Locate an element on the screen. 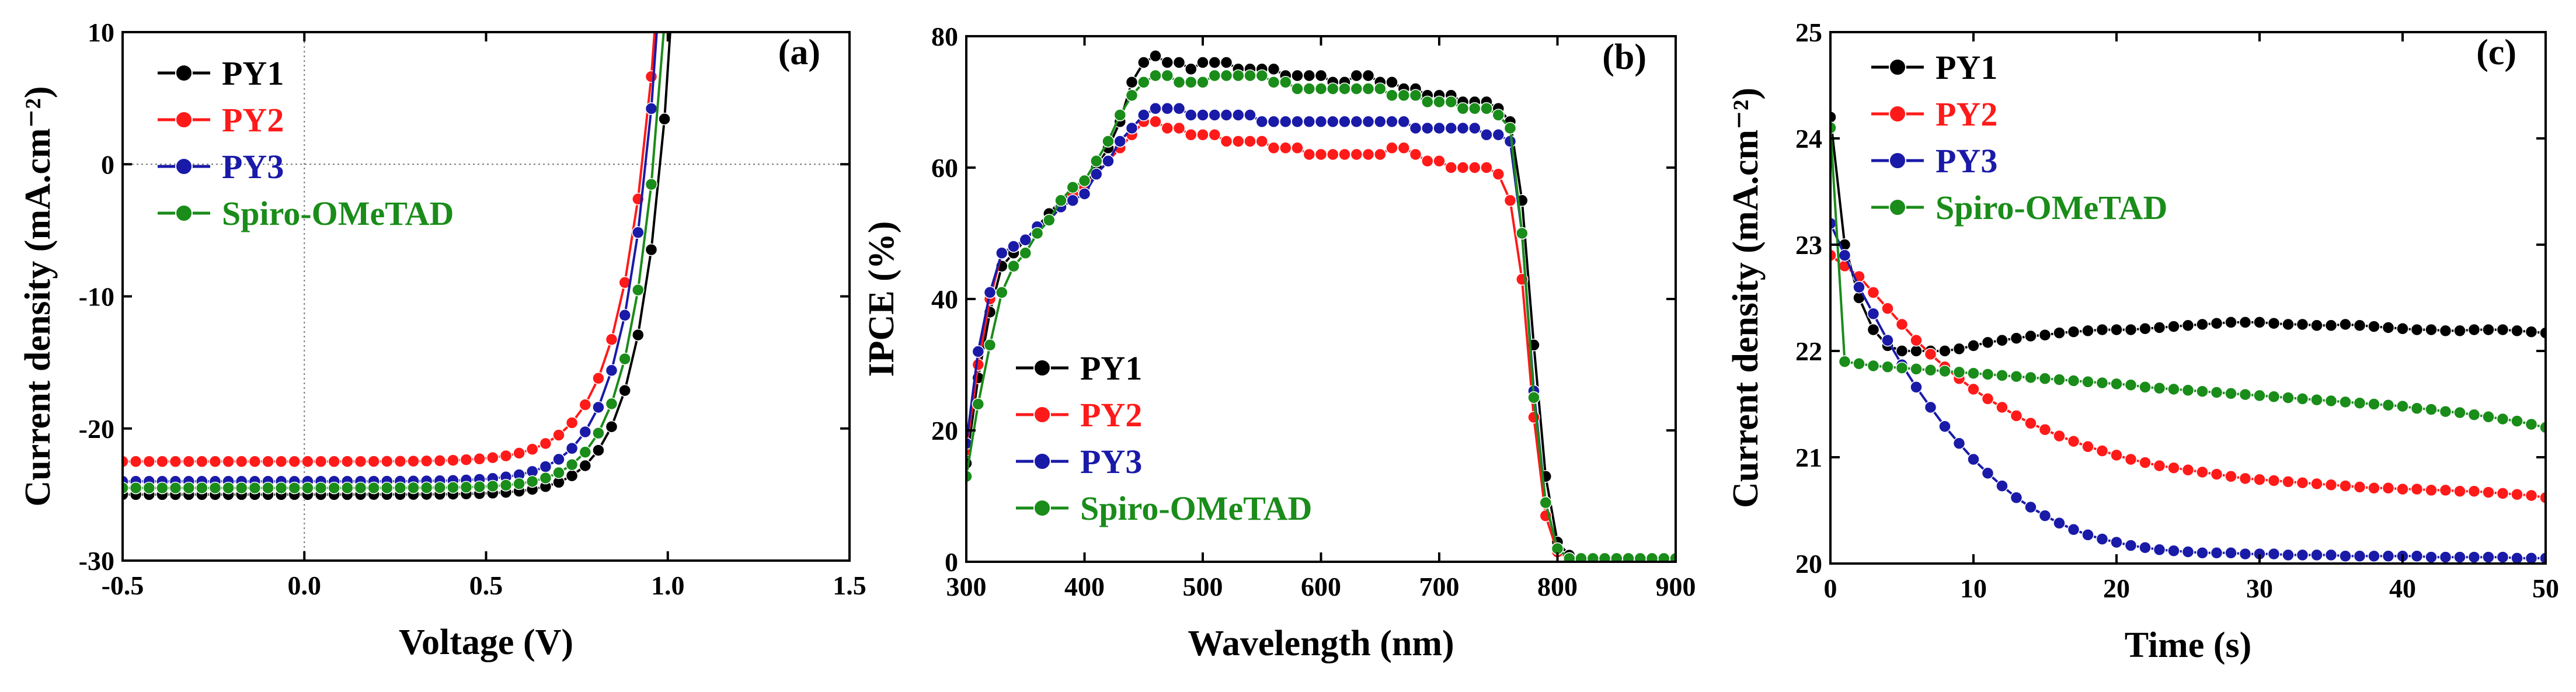 This screenshot has width=2576, height=692. x-tick-label: 1.0 is located at coordinates (668, 585).